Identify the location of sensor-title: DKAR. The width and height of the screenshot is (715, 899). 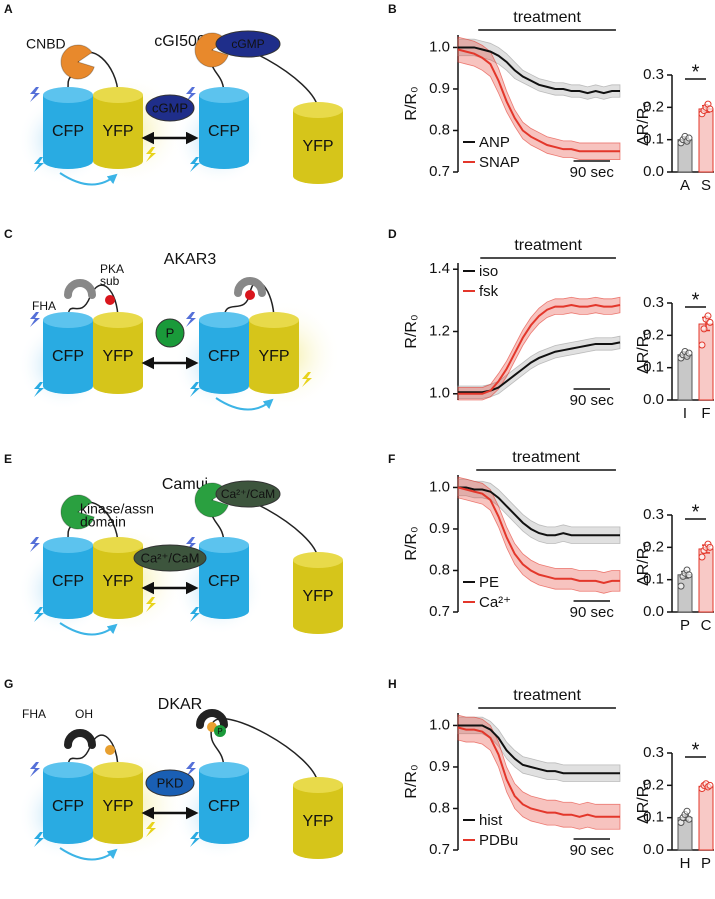
(180, 704).